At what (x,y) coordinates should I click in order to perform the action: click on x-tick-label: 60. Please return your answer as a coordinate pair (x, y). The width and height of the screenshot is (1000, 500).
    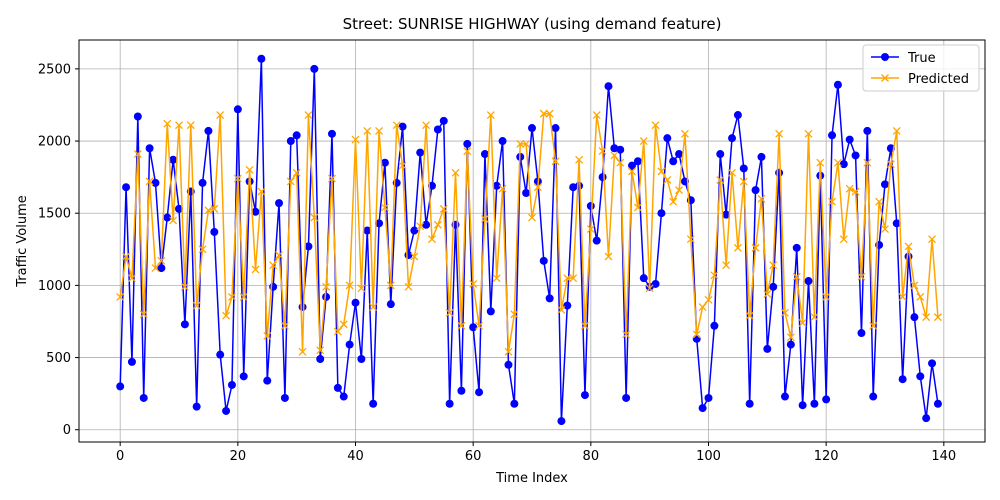
    Looking at the image, I should click on (473, 456).